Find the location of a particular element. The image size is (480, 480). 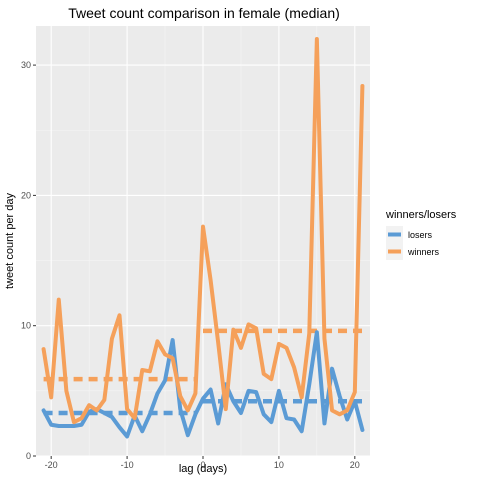

legend-label: winners is located at coordinates (423, 252).